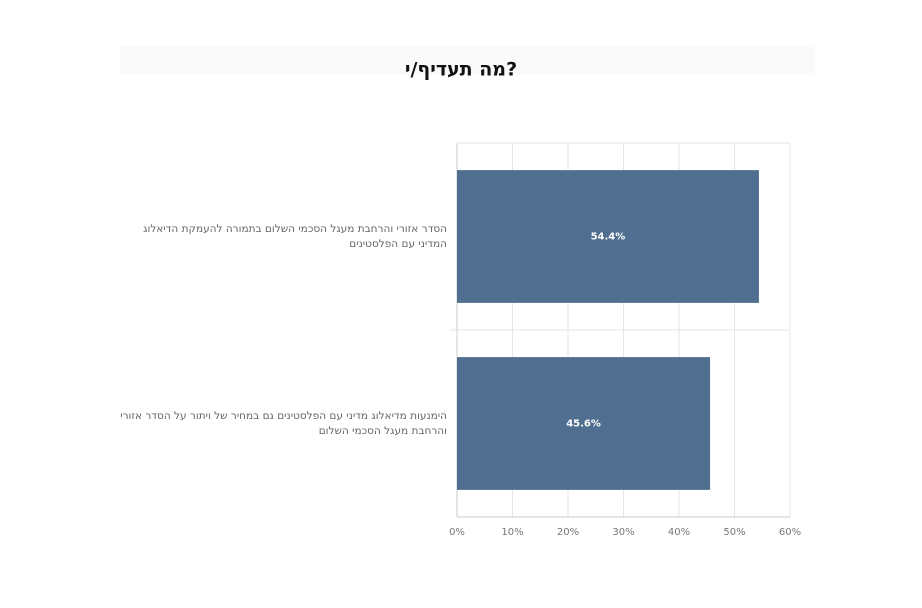 The width and height of the screenshot is (922, 608). I want to click on x-tick-label: 50%, so click(734, 532).